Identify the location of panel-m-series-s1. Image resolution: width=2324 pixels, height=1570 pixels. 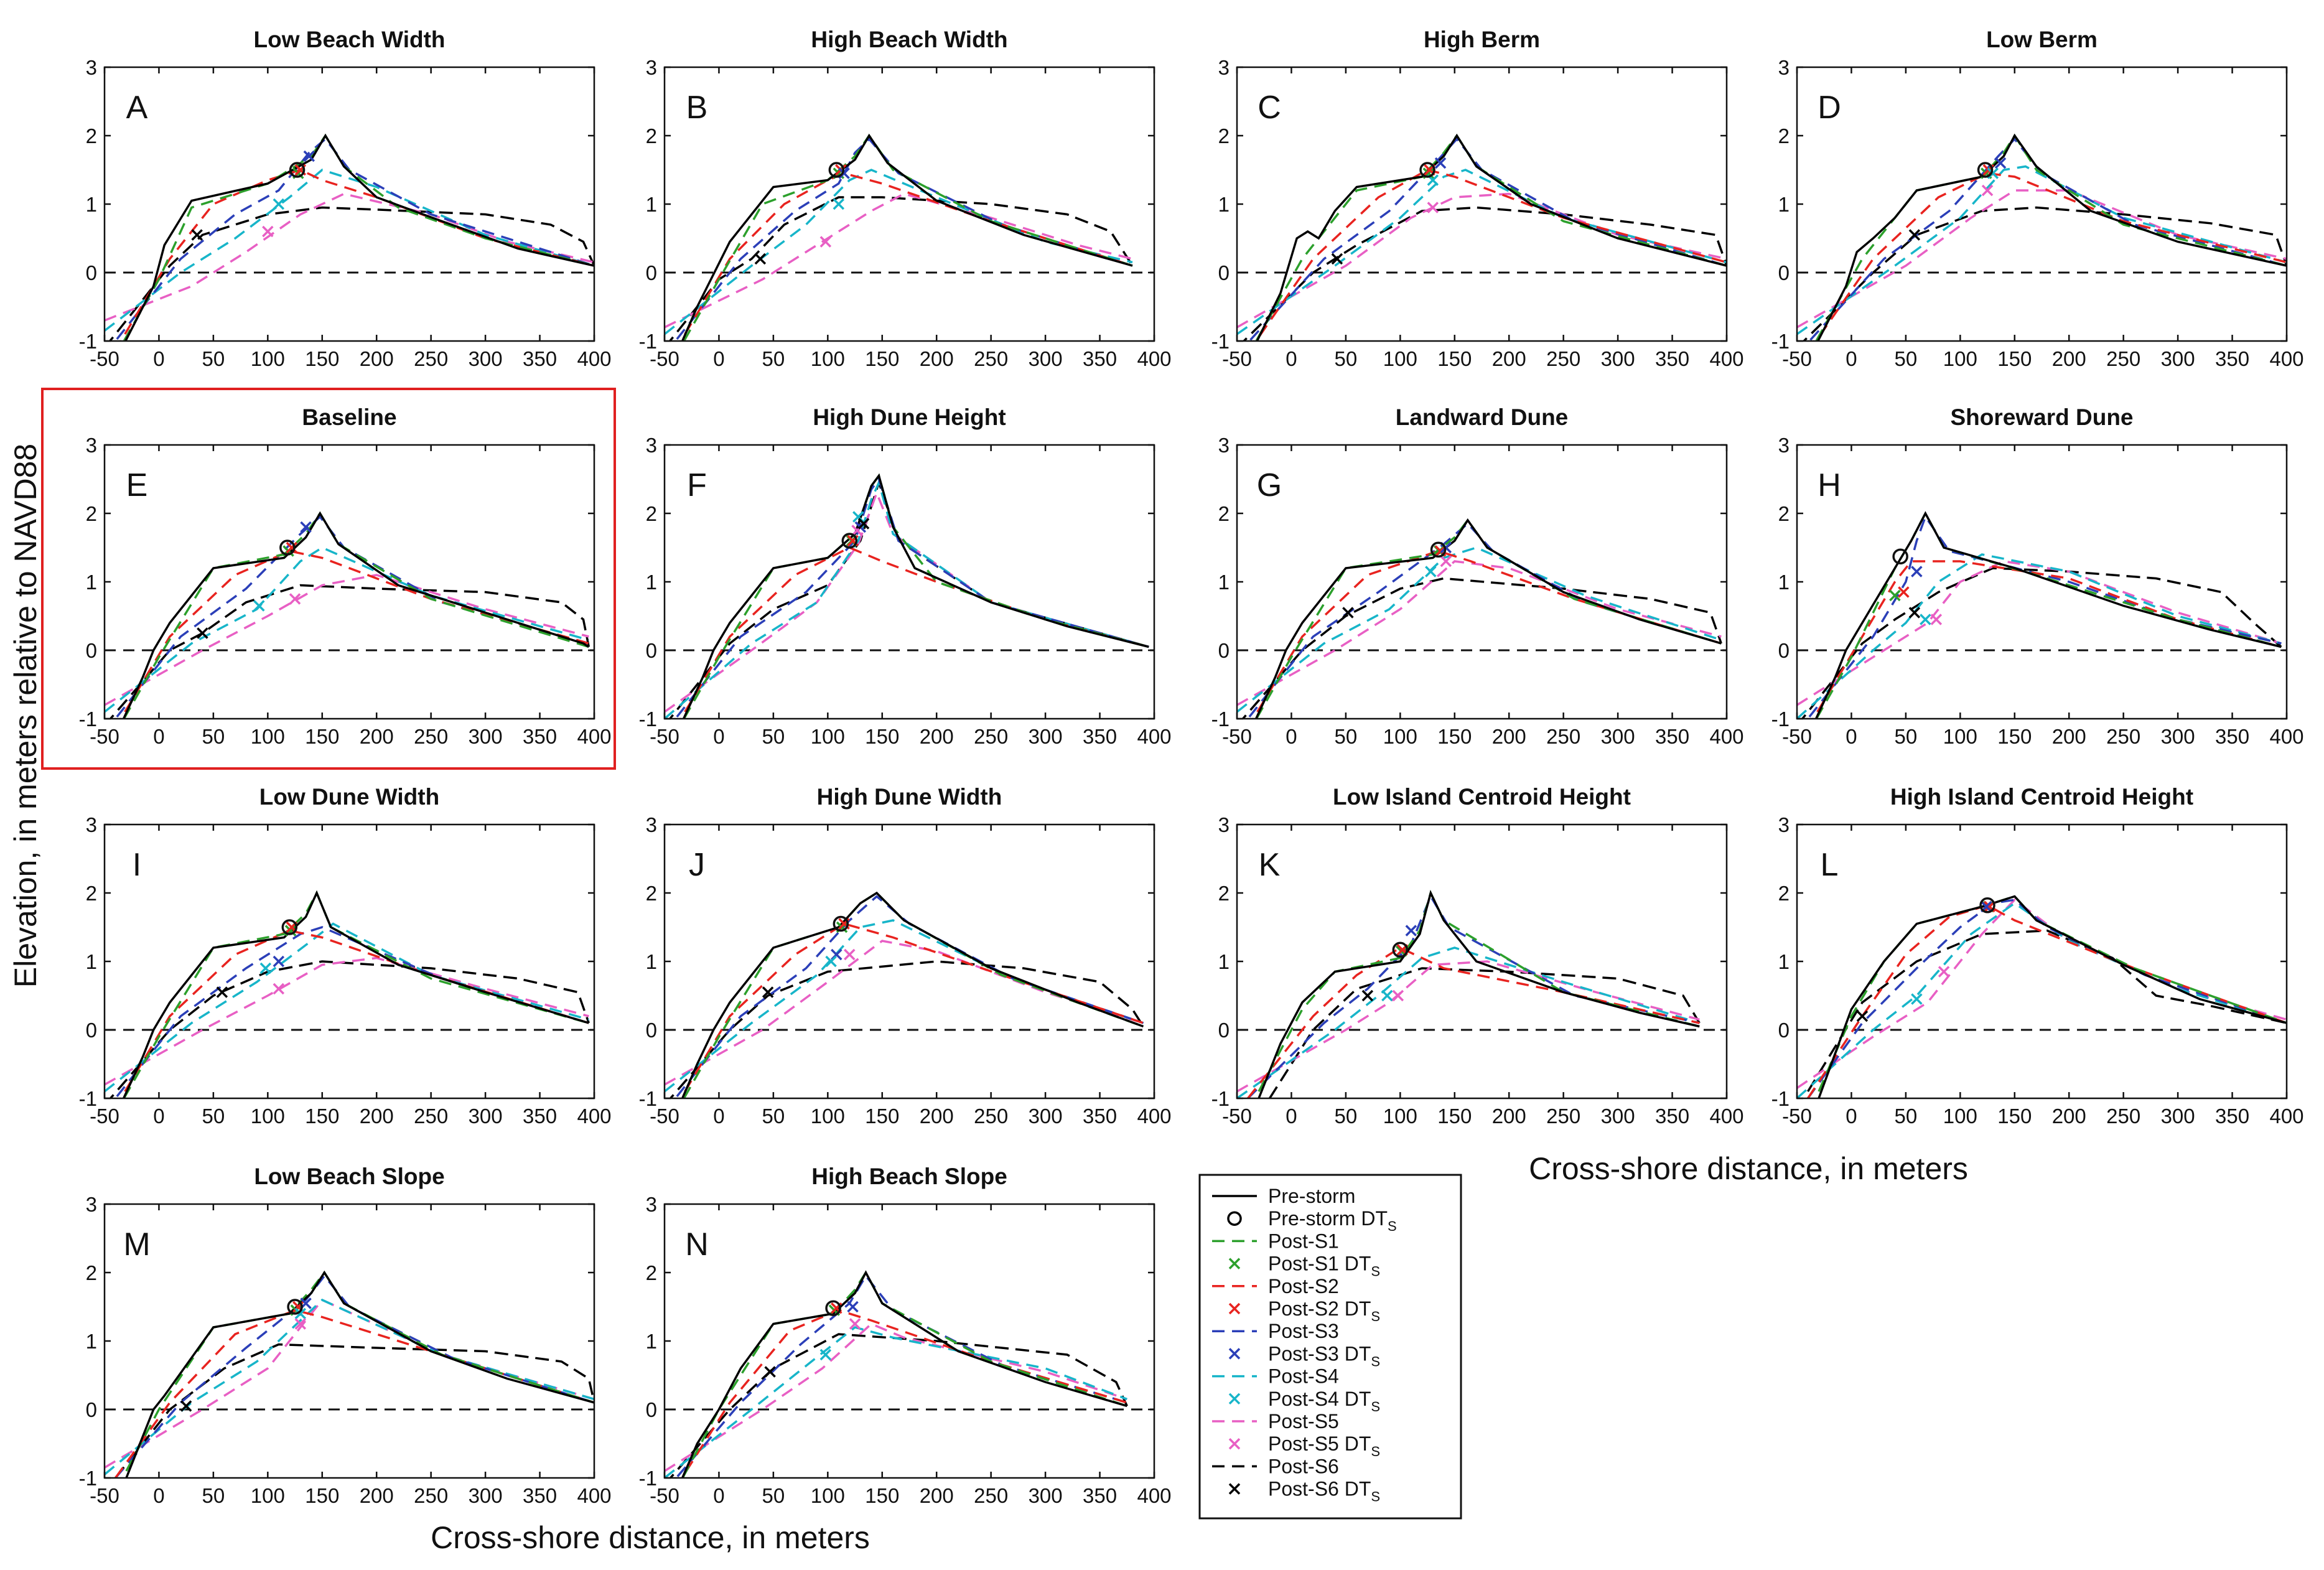
(359, 1371).